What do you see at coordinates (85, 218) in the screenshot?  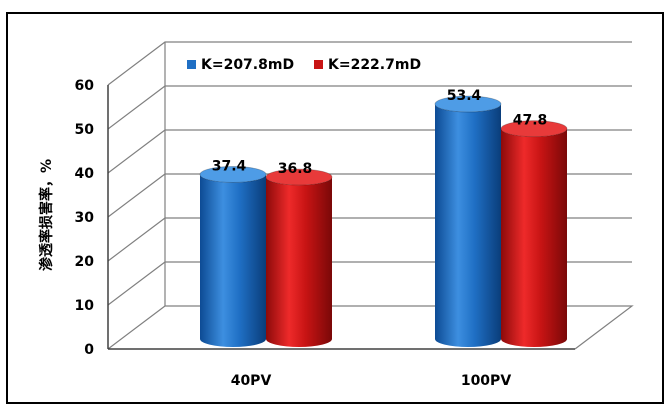 I see `y-tick-label: 30` at bounding box center [85, 218].